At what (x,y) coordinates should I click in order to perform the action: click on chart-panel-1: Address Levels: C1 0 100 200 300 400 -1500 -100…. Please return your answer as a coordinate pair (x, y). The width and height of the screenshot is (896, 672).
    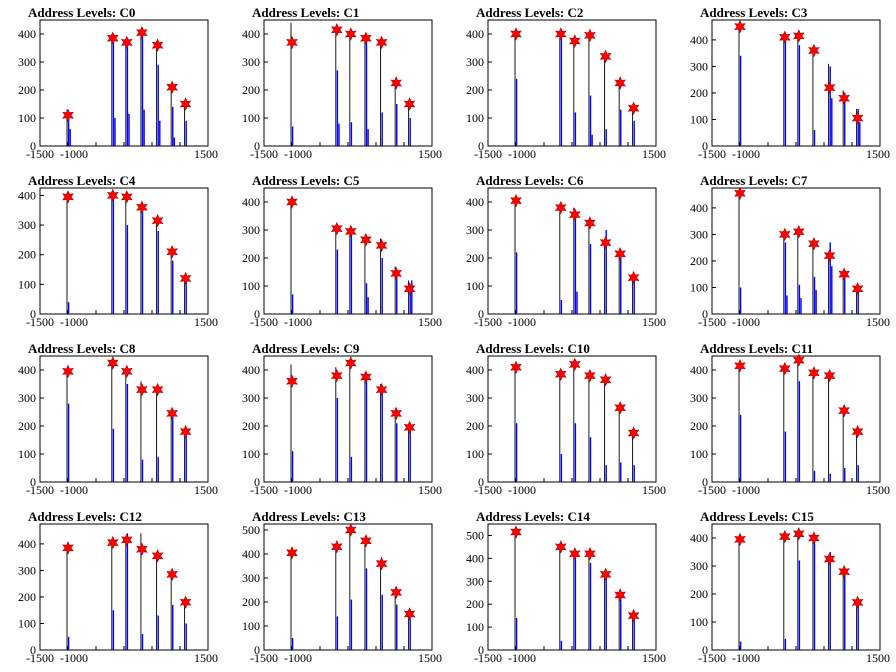
    Looking at the image, I should click on (342, 83).